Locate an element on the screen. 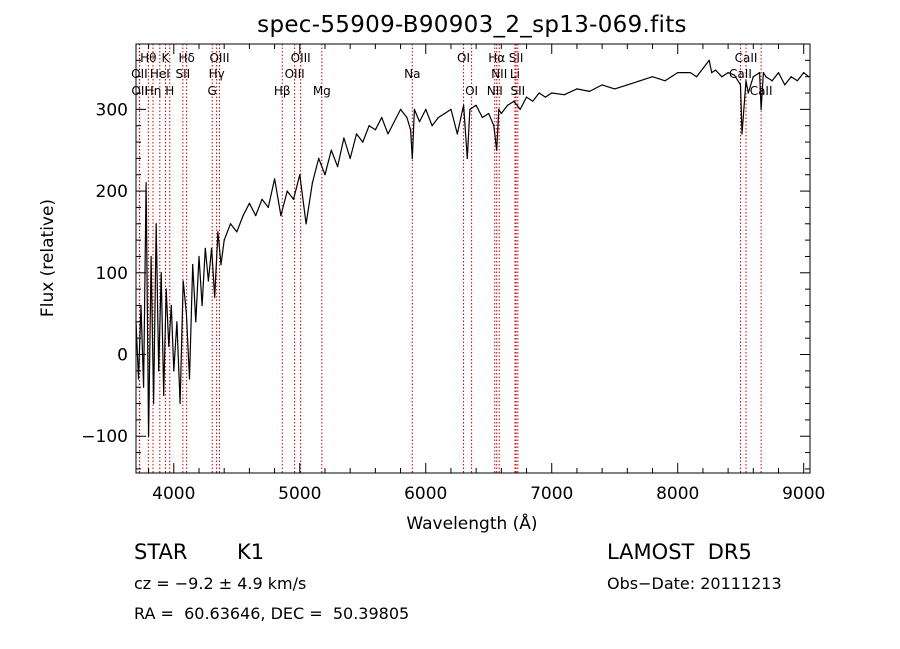 The height and width of the screenshot is (649, 900). observation-date-label: Obs−Date: 20111213 is located at coordinates (694, 583).